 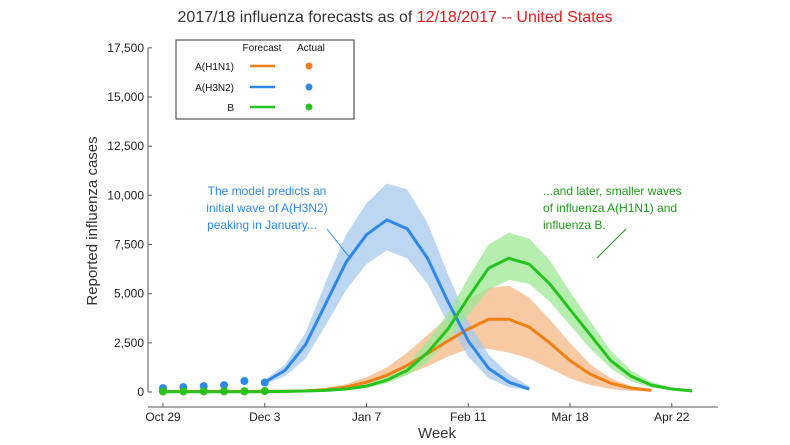 What do you see at coordinates (129, 245) in the screenshot?
I see `y-tick-label: 7,500` at bounding box center [129, 245].